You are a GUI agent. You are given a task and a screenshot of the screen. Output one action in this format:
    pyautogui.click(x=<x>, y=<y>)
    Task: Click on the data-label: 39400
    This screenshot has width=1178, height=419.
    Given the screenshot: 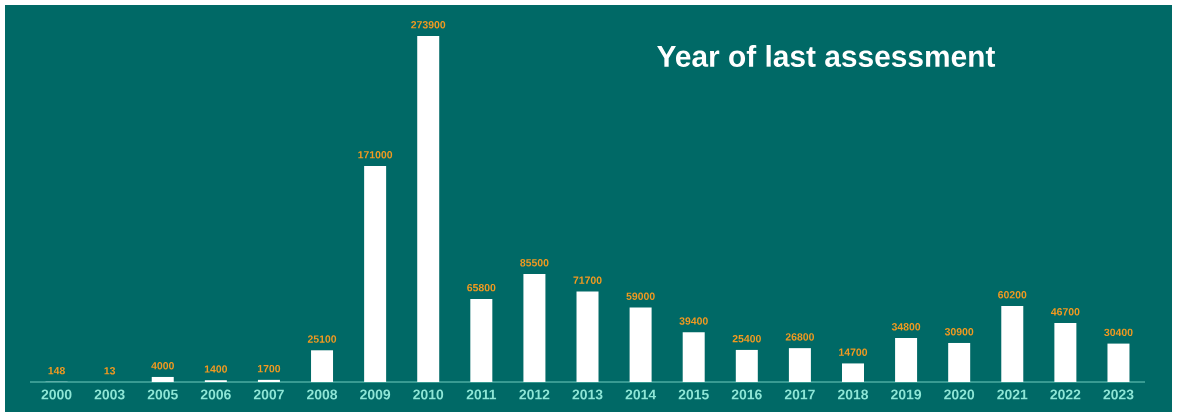 What is the action you would take?
    pyautogui.click(x=693, y=321)
    